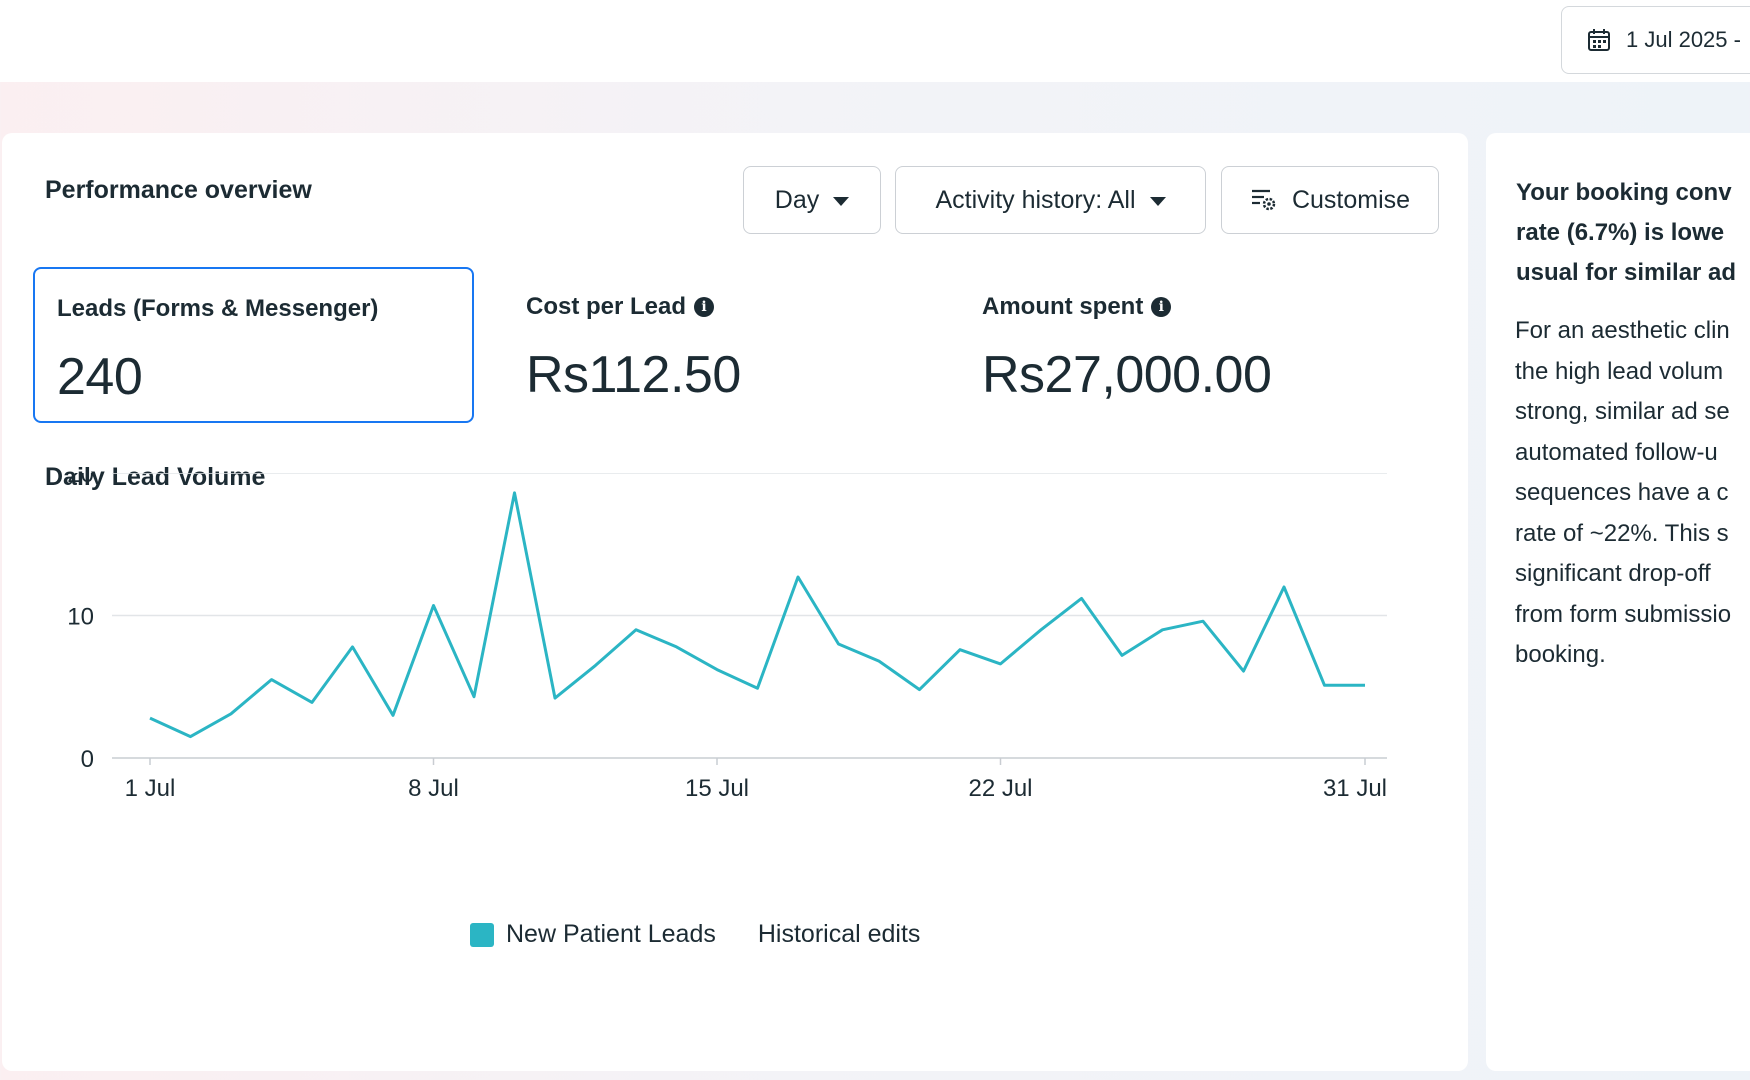  What do you see at coordinates (839, 934) in the screenshot?
I see `legend-item-historical-edits: Historical edits` at bounding box center [839, 934].